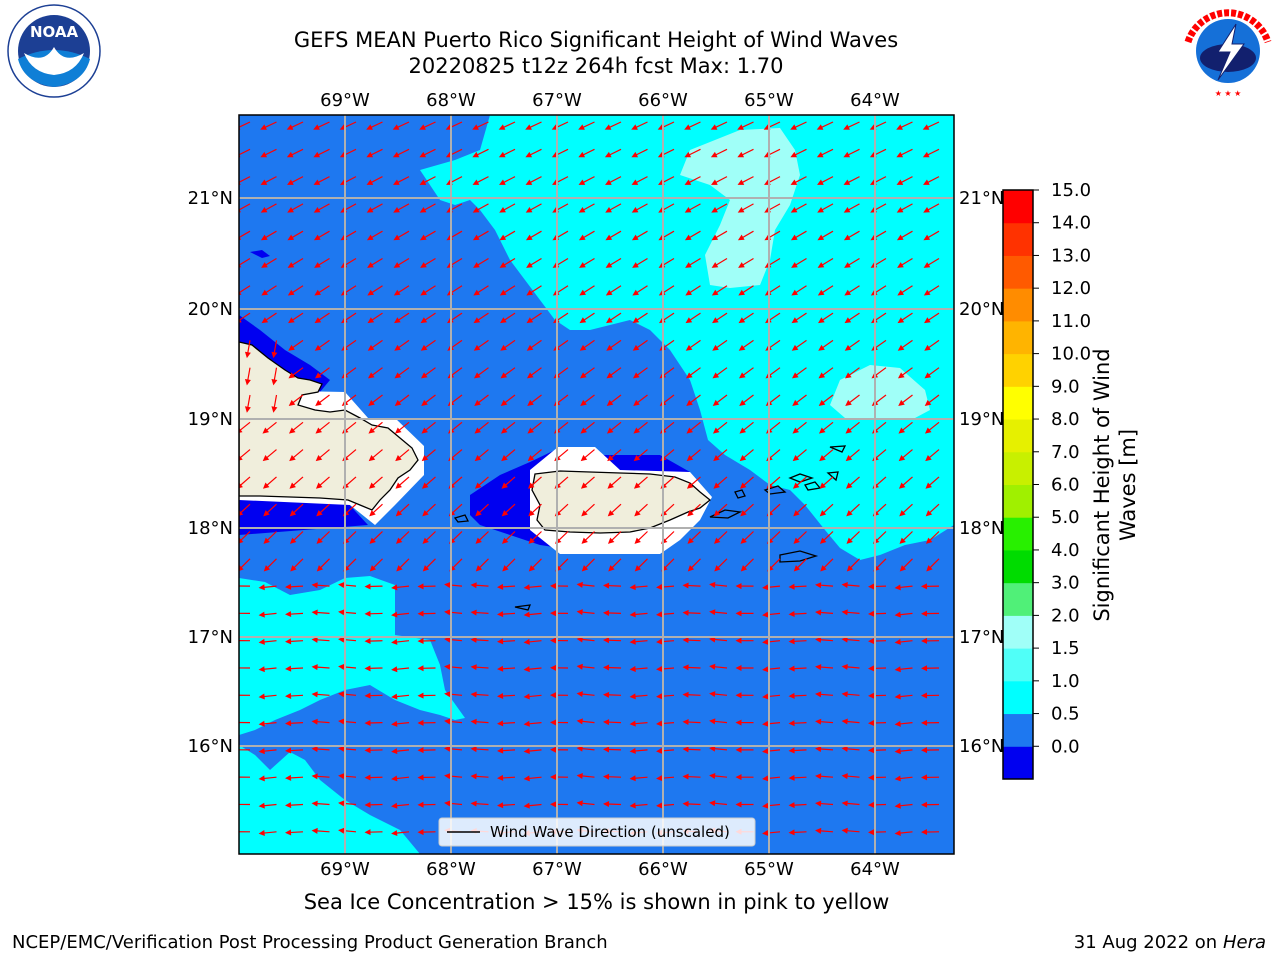 This screenshot has height=960, width=1280. I want to click on colorbar-tick-label: 11.0, so click(1071, 321).